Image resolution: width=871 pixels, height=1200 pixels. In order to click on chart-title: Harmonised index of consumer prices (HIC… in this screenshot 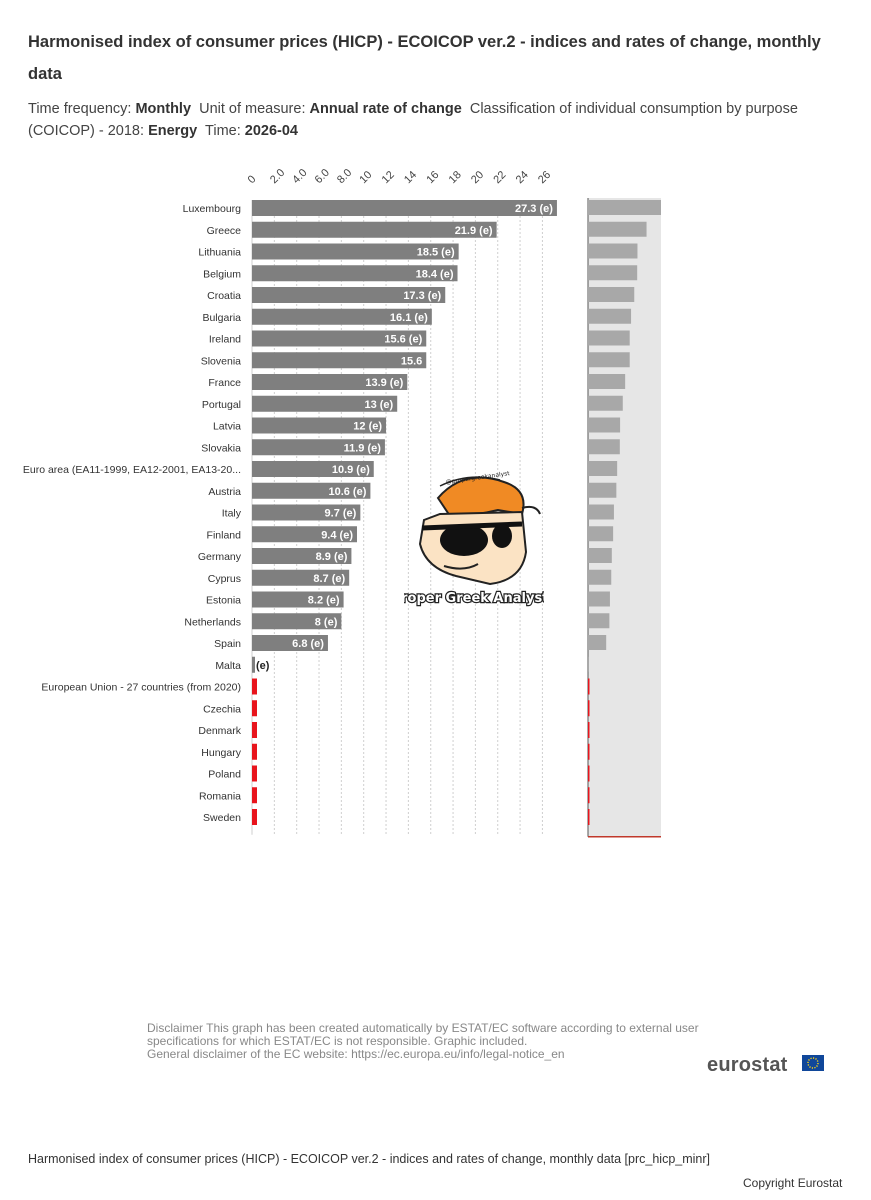, I will do `click(424, 58)`.